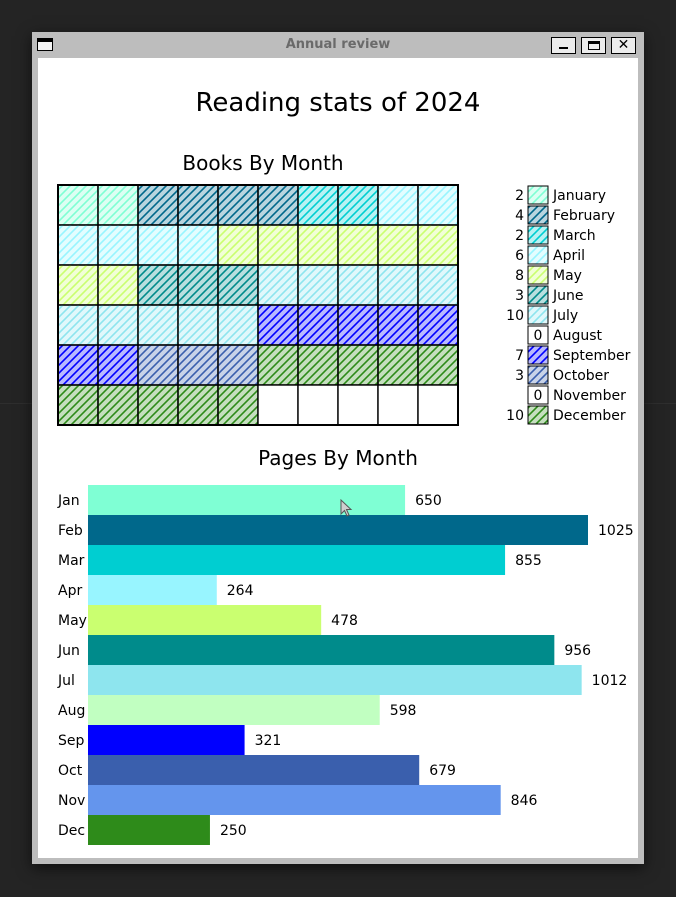 The height and width of the screenshot is (897, 676). I want to click on maximize-button, so click(593, 45).